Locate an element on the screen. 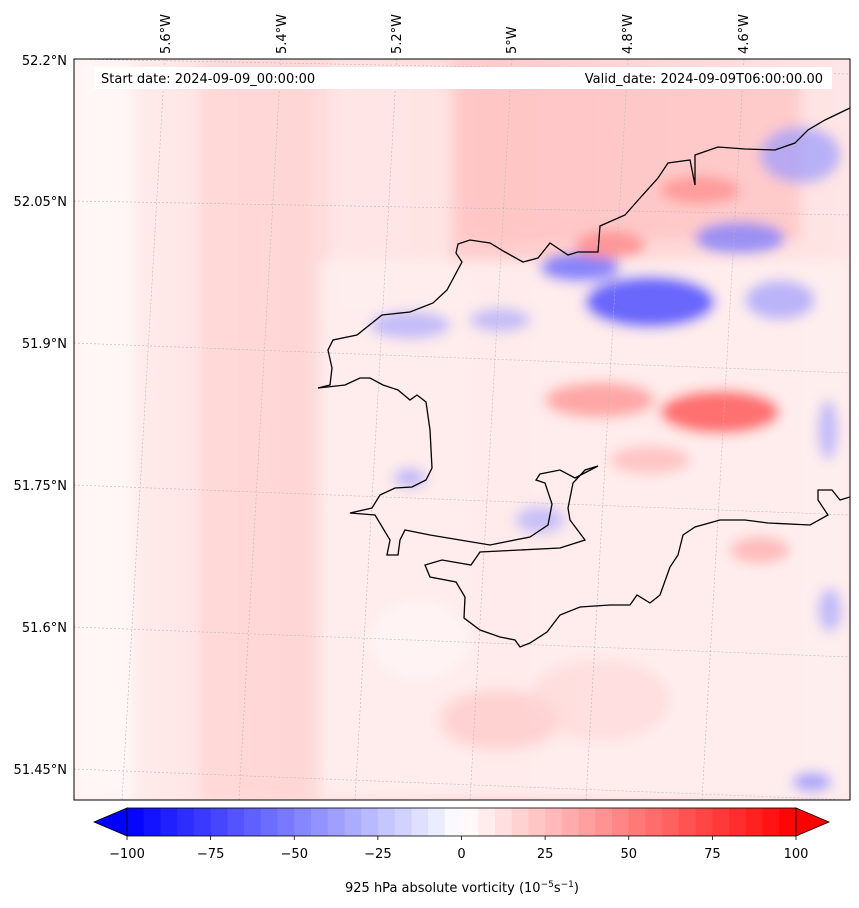 The image size is (859, 908). colorbar-tick-label: 75 is located at coordinates (712, 854).